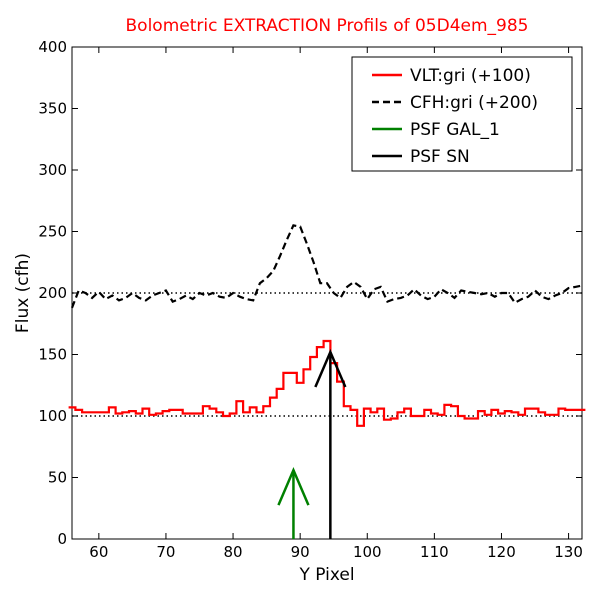  I want to click on psf-gal-arrow-head, so click(293, 486).